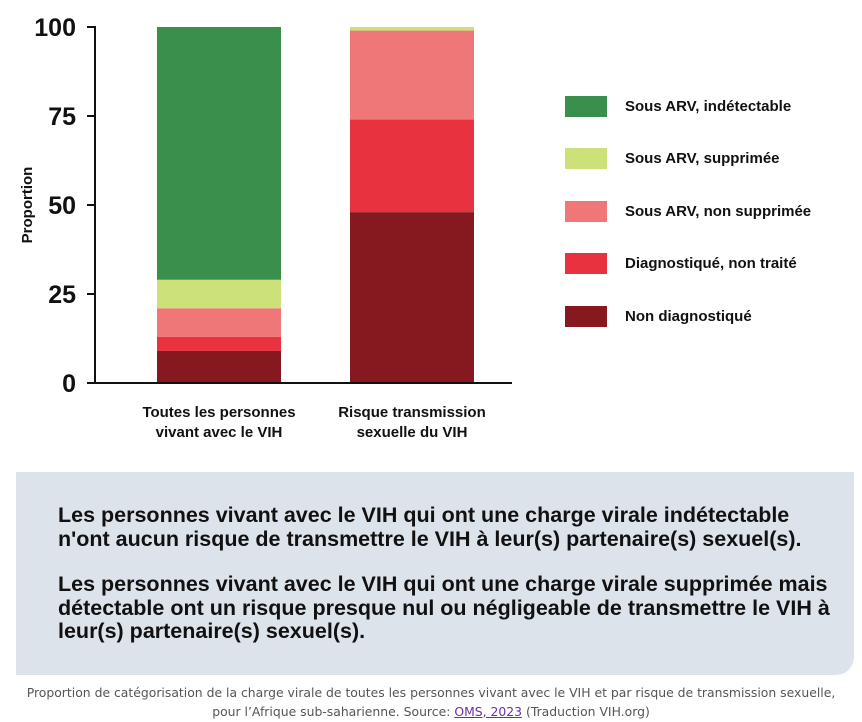 This screenshot has height=722, width=862. What do you see at coordinates (586, 211) in the screenshot?
I see `legend-swatch-sous-arv-non-supprimee` at bounding box center [586, 211].